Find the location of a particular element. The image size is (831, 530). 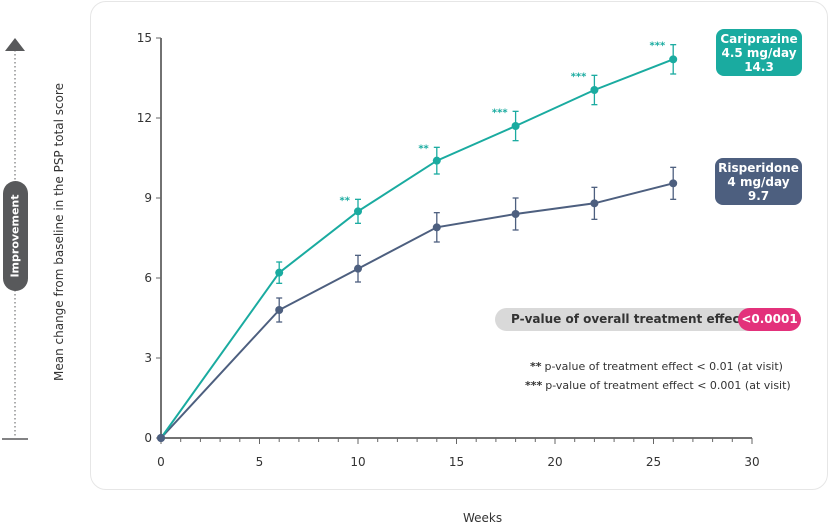

x-tick-label: 25 is located at coordinates (653, 462).